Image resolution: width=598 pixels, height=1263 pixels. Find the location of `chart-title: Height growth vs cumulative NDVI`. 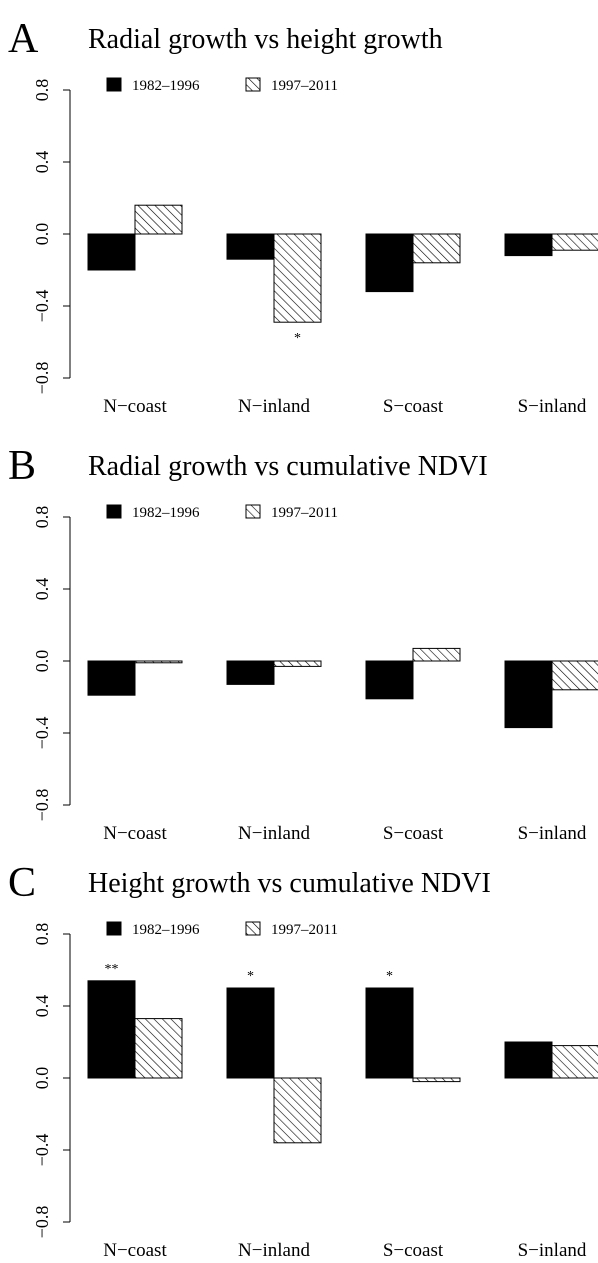

chart-title: Height growth vs cumulative NDVI is located at coordinates (289, 883).